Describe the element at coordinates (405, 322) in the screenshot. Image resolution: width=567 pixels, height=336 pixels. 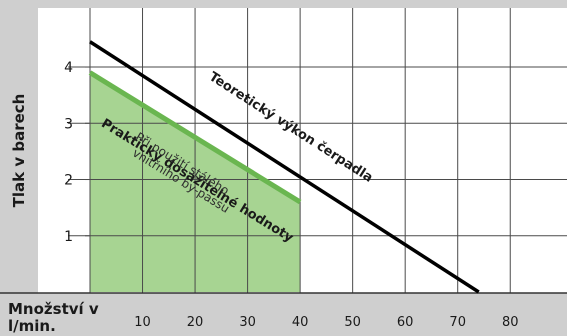
I see `x-tick-label: 60` at that location.